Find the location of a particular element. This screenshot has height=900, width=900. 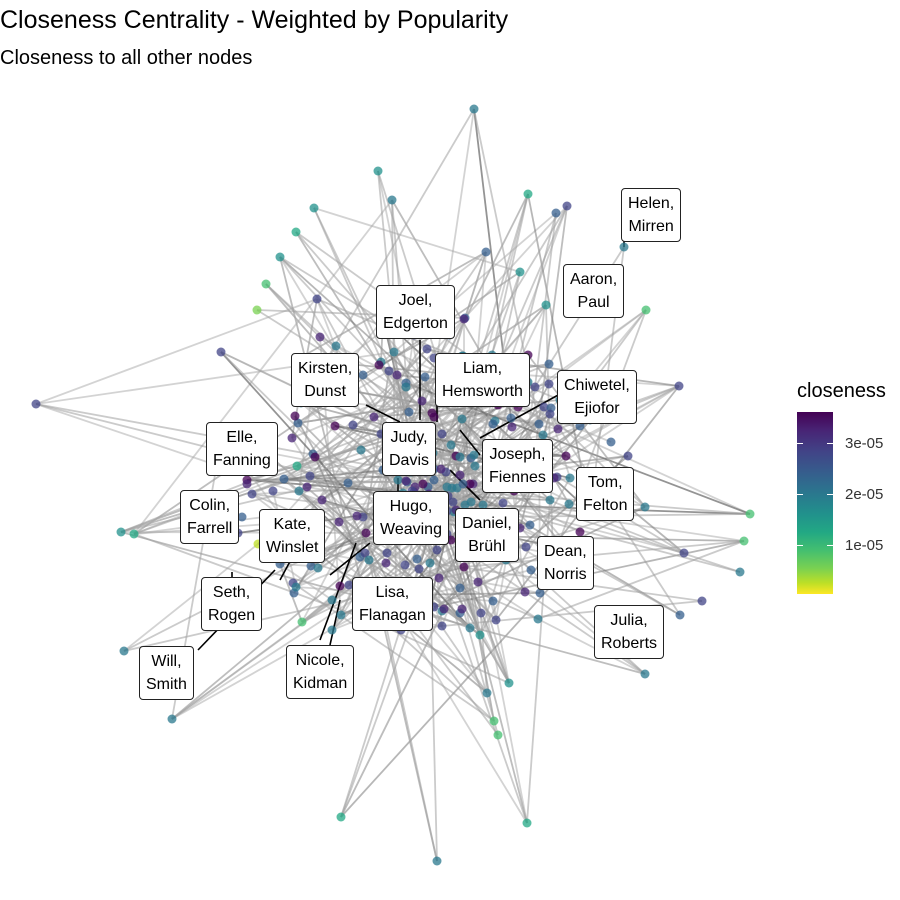

node-label-joseph-fiennes: Joseph, Fiennes is located at coordinates (517, 466).